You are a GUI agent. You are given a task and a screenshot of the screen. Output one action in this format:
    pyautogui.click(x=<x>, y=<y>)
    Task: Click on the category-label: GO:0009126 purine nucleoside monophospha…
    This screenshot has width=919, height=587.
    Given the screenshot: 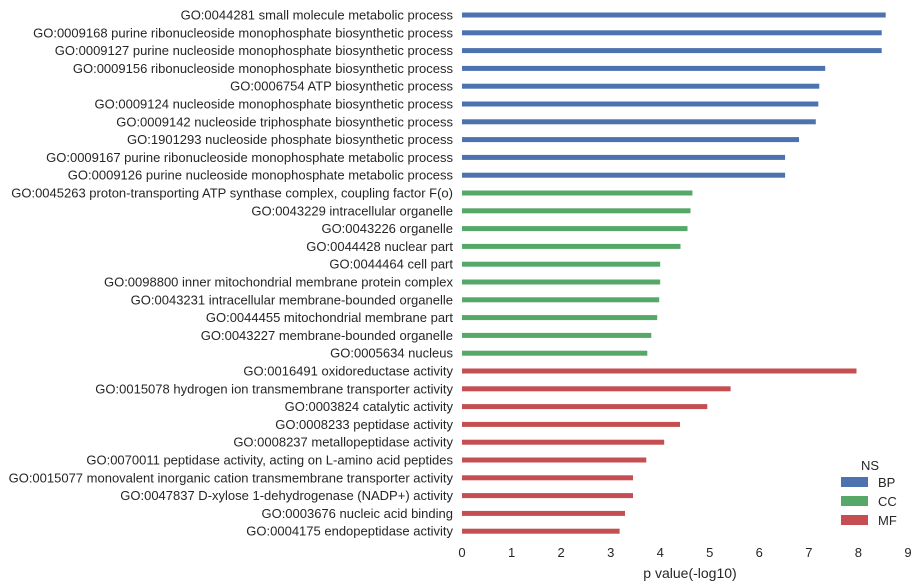 What is the action you would take?
    pyautogui.click(x=261, y=175)
    